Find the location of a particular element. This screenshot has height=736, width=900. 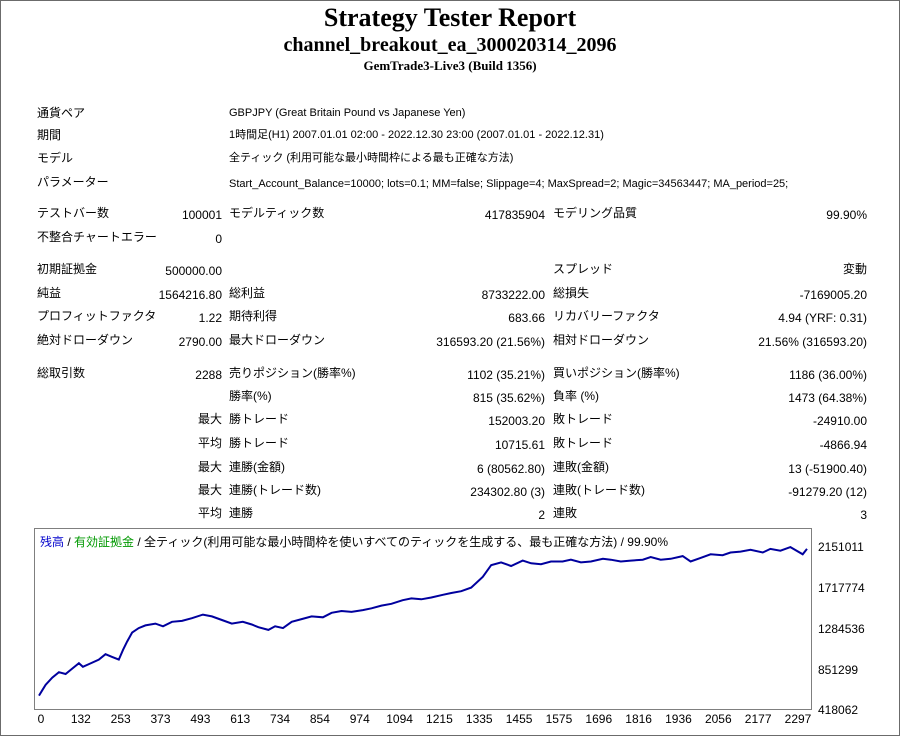

max-dd-label: 最大ドローダウン is located at coordinates (277, 340).